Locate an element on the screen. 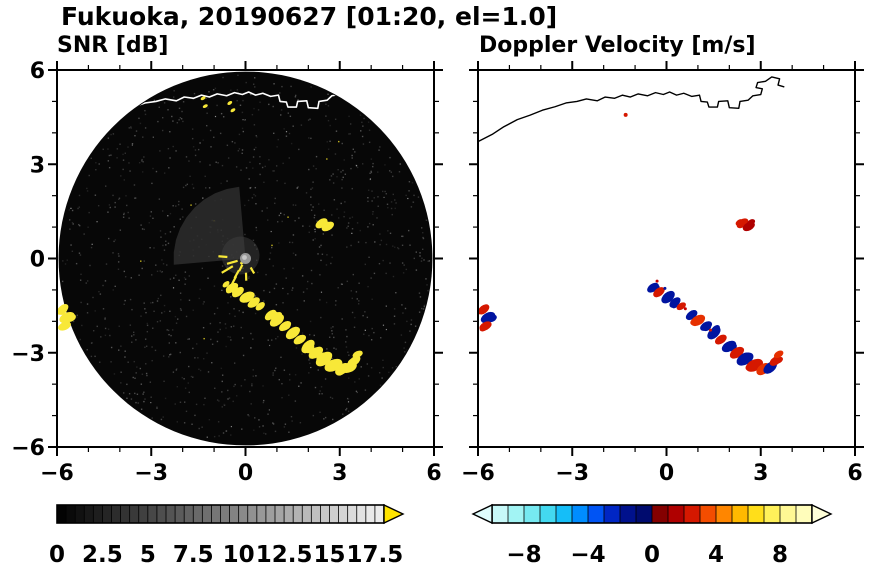  svg-text: 12.5 is located at coordinates (284, 555).